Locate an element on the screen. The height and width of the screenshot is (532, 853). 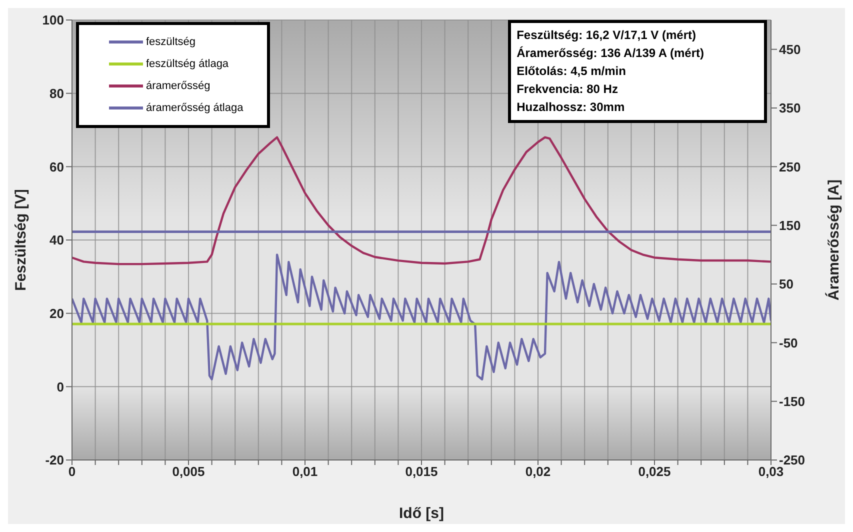
annotation: Előtolás: 4,5 m/min is located at coordinates (571, 71).